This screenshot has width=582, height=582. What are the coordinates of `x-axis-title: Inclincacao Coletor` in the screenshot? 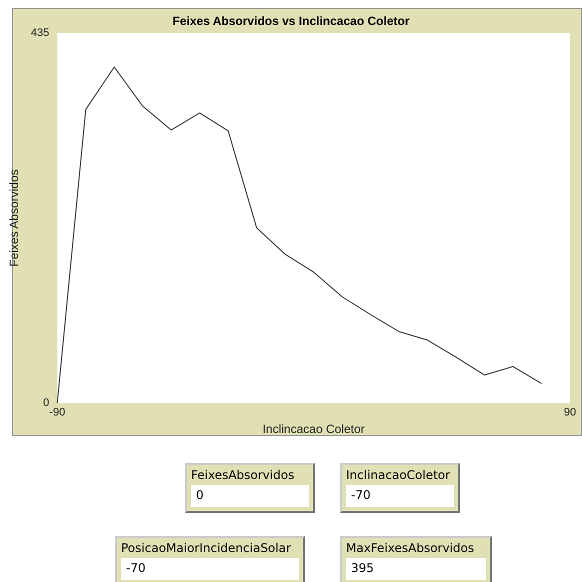 It's located at (313, 429).